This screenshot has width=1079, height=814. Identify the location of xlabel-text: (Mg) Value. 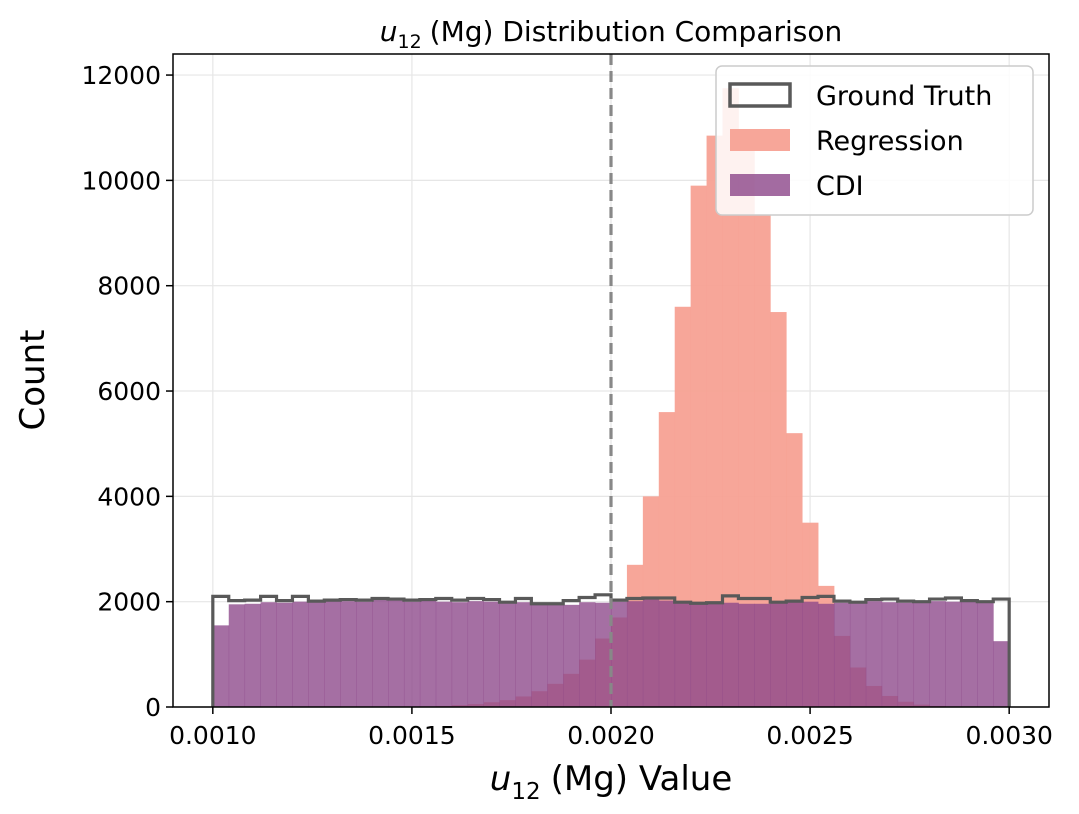
(642, 779).